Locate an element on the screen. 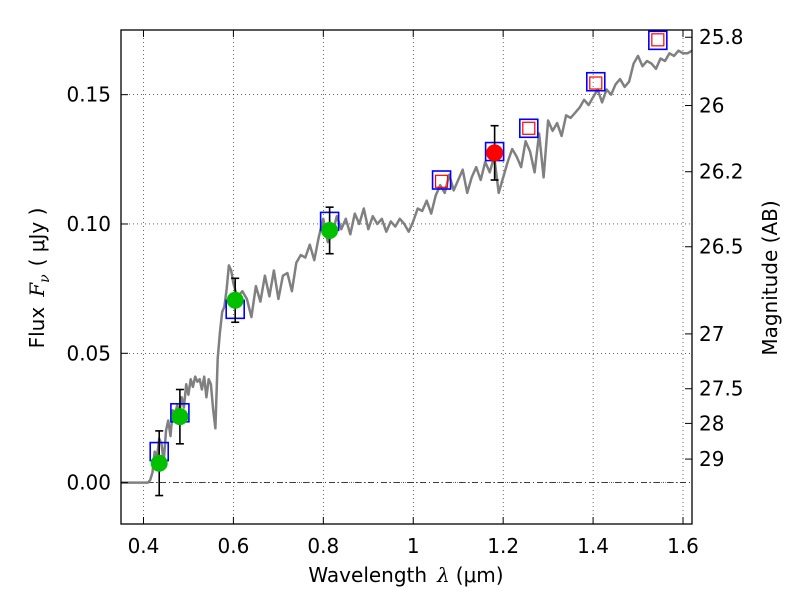 The height and width of the screenshot is (600, 800). y-axis-label: FluxFν( μJy ) is located at coordinates (39, 278).